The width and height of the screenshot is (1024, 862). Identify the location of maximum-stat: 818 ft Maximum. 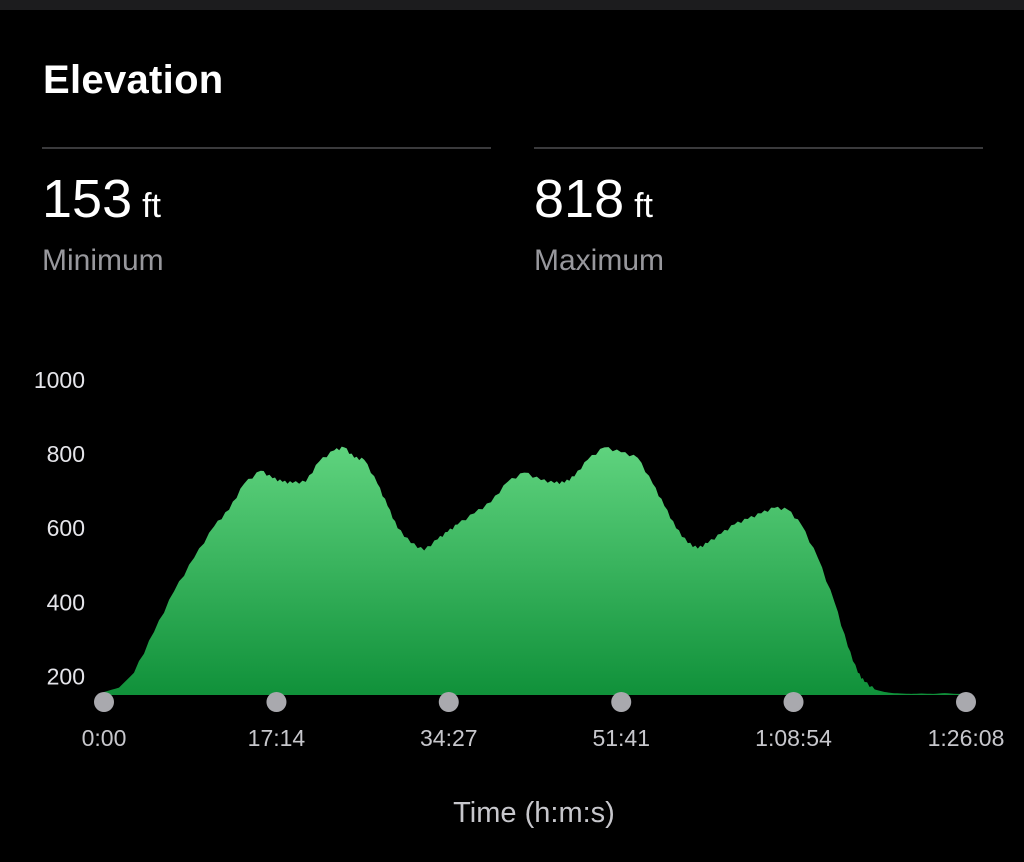
(758, 213).